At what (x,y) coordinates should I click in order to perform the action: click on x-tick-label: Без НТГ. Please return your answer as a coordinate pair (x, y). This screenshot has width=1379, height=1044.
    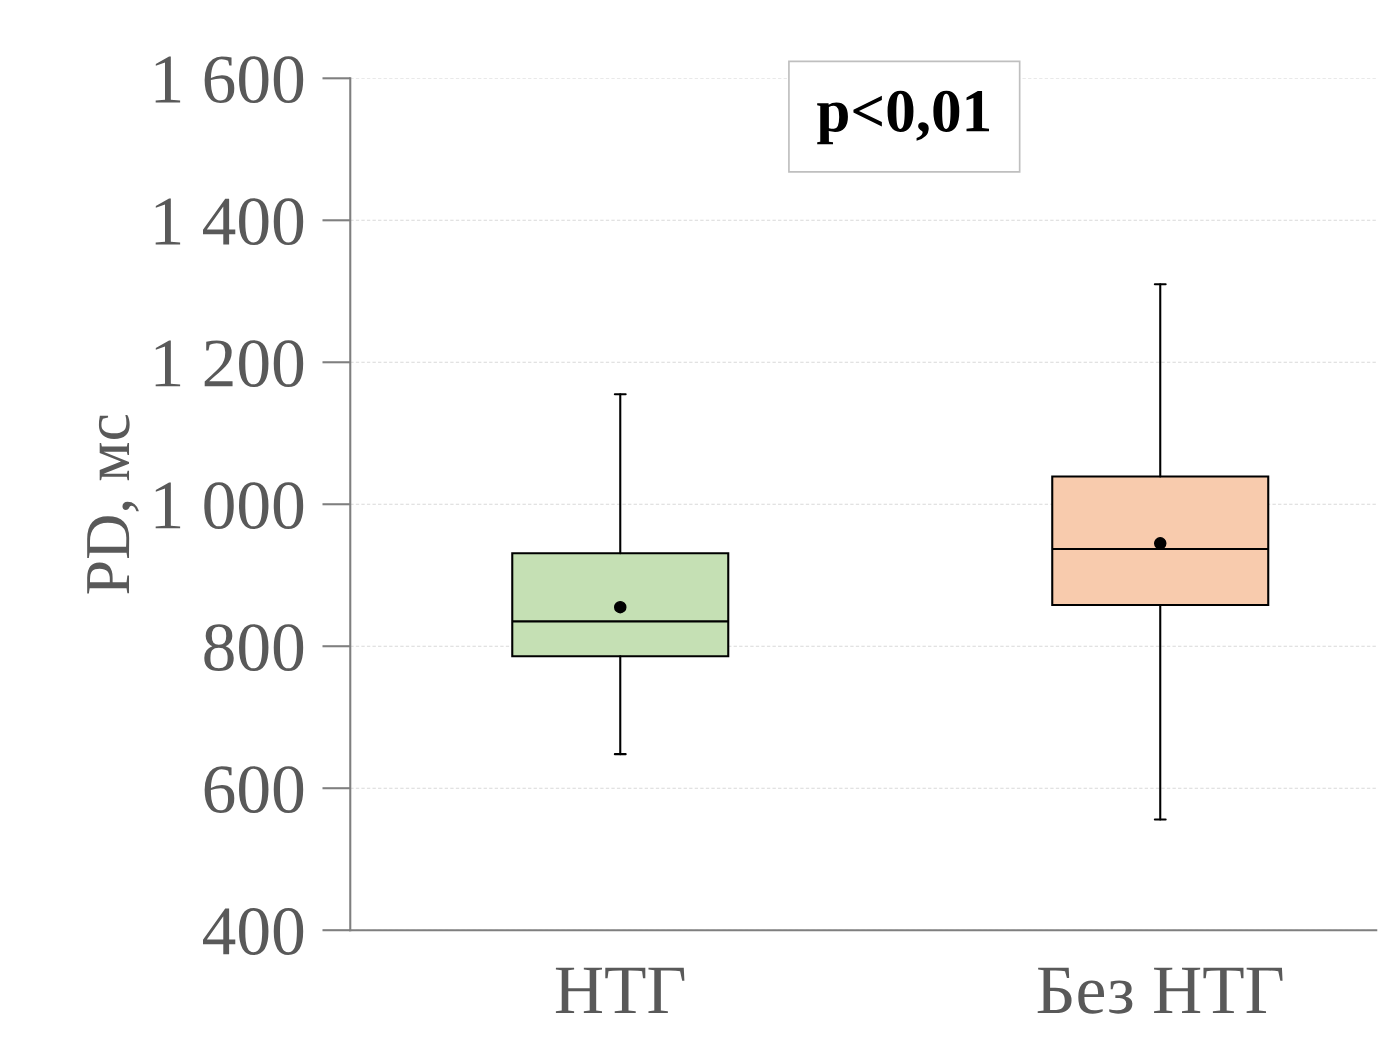
    Looking at the image, I should click on (1160, 990).